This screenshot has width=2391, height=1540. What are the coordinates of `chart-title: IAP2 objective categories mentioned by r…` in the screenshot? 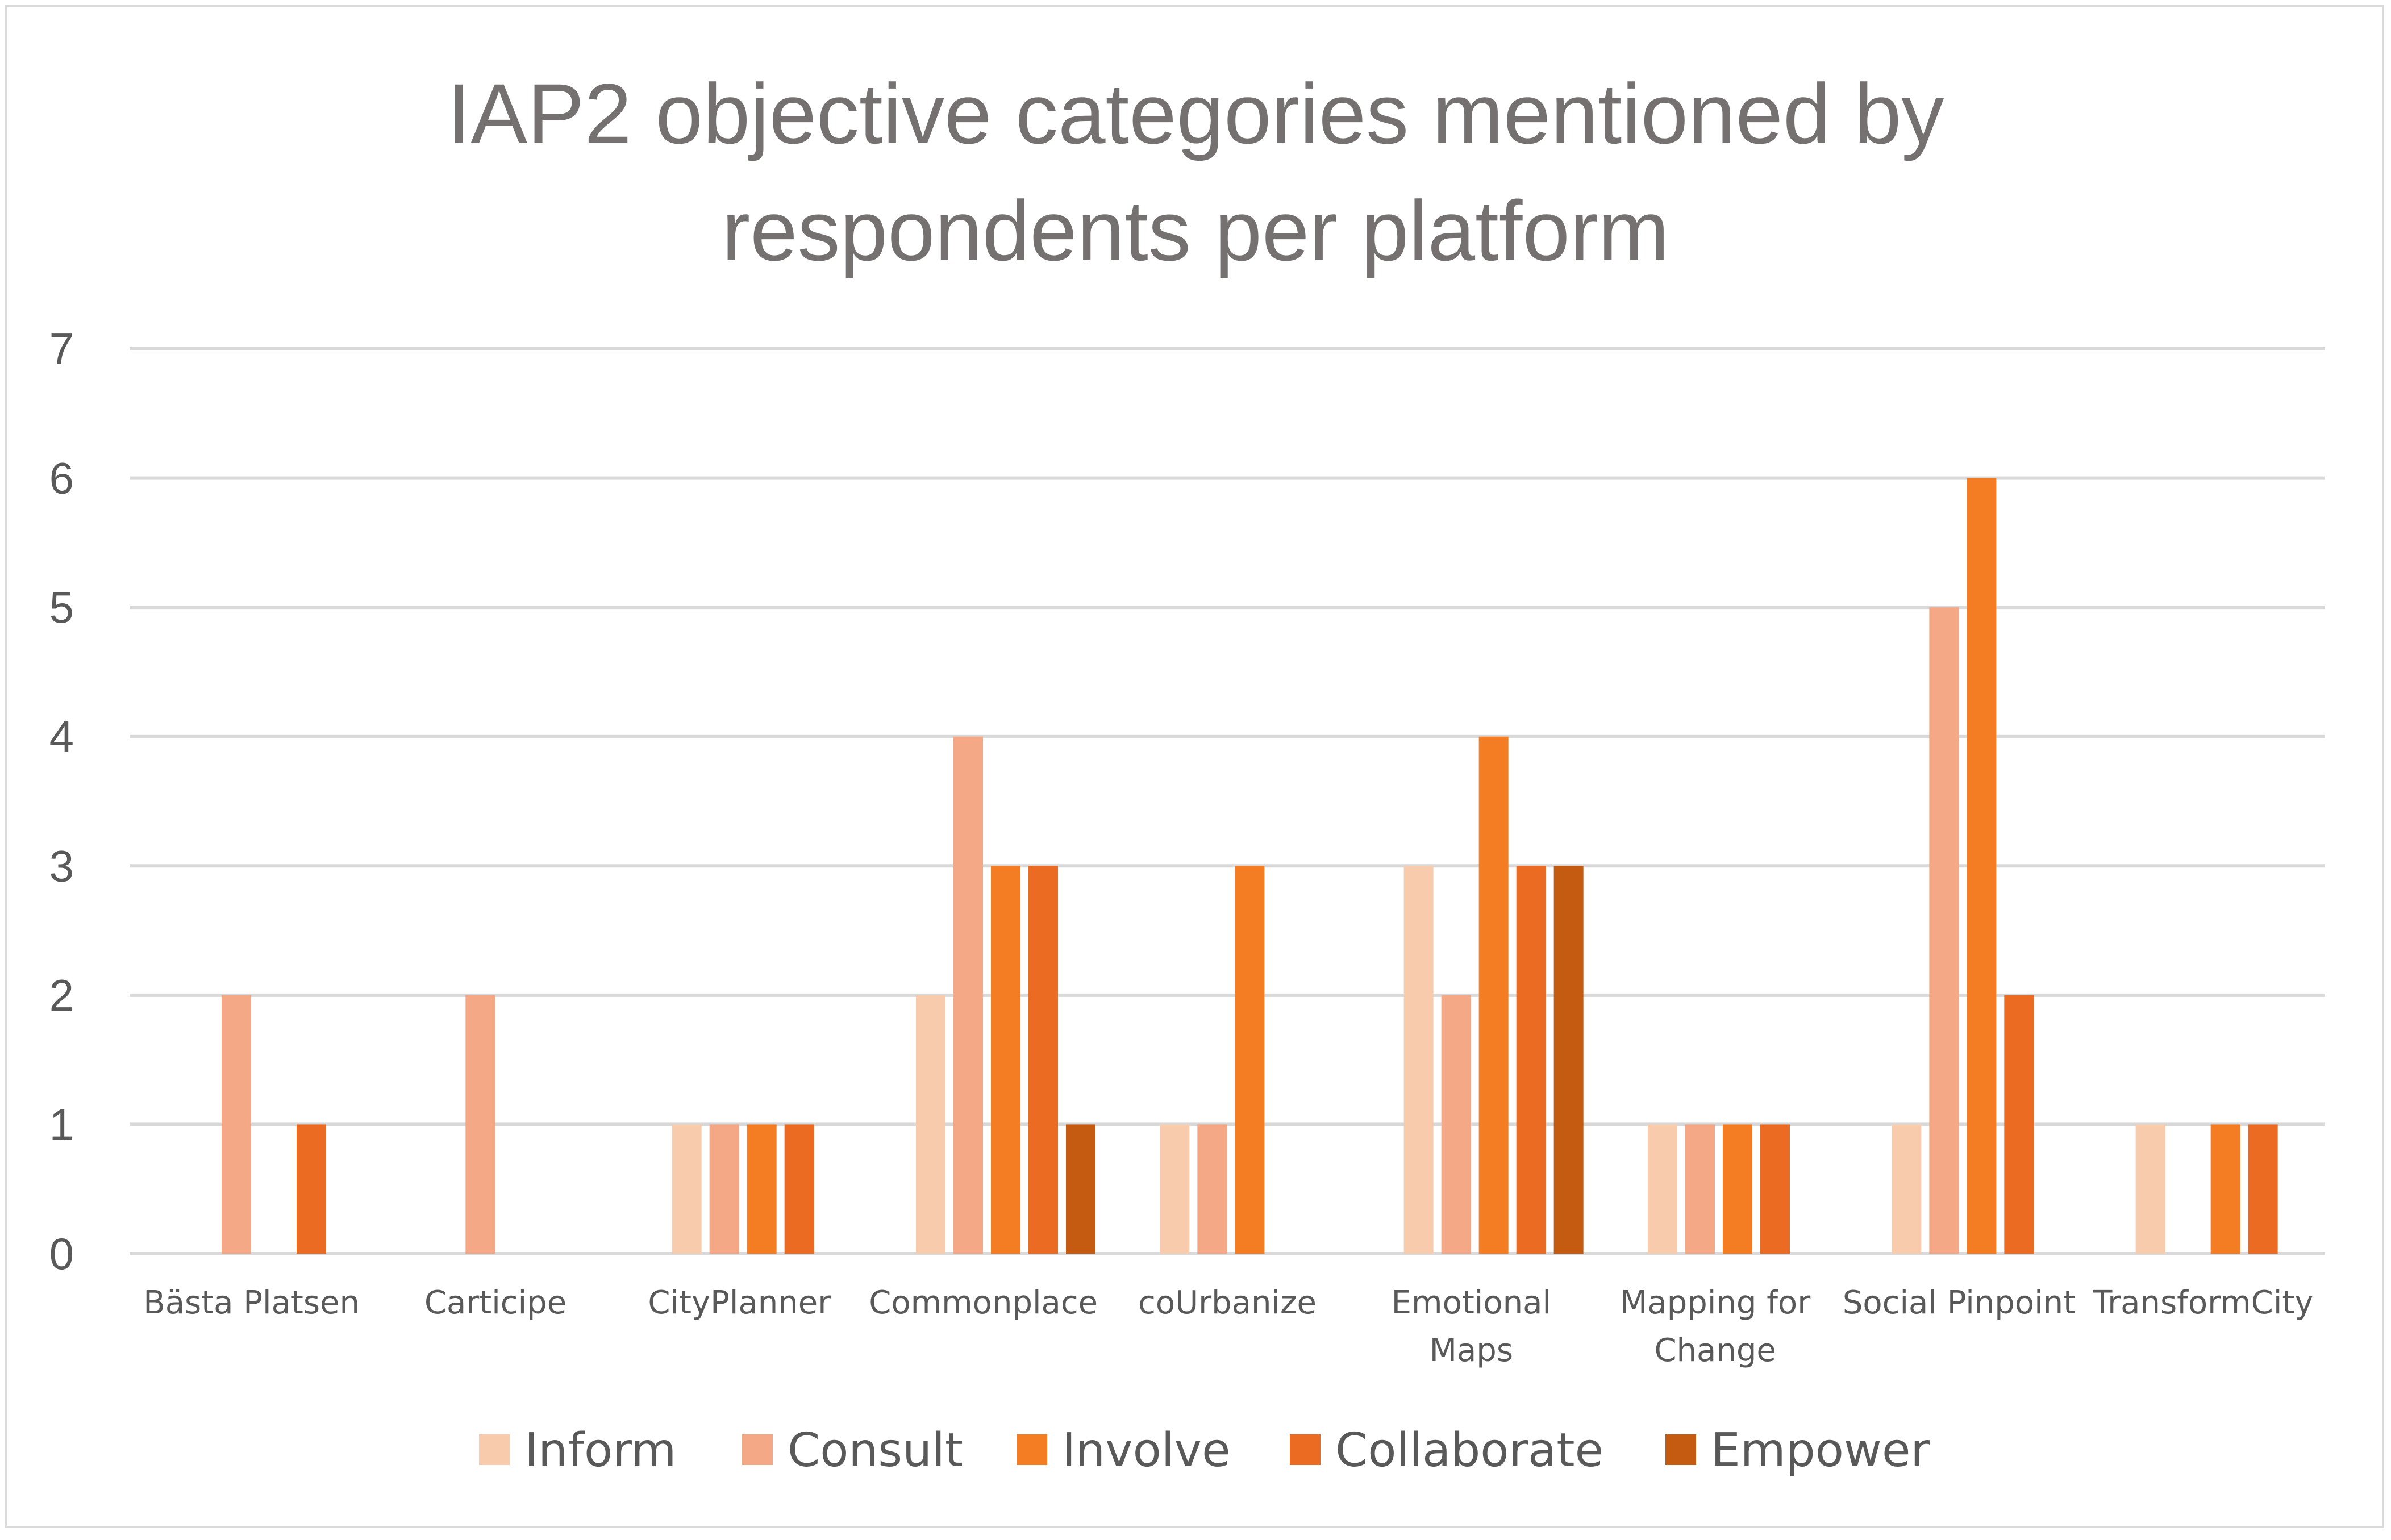 It's located at (1195, 172).